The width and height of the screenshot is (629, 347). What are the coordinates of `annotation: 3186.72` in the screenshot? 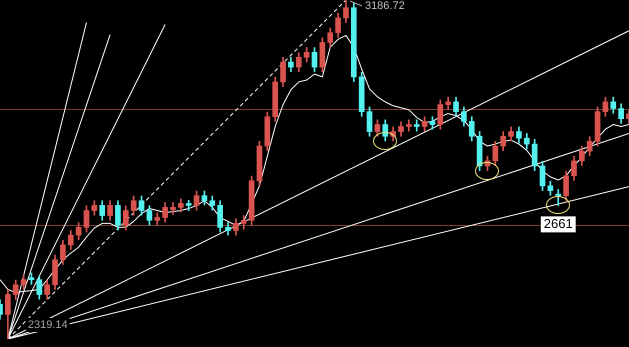 It's located at (384, 6).